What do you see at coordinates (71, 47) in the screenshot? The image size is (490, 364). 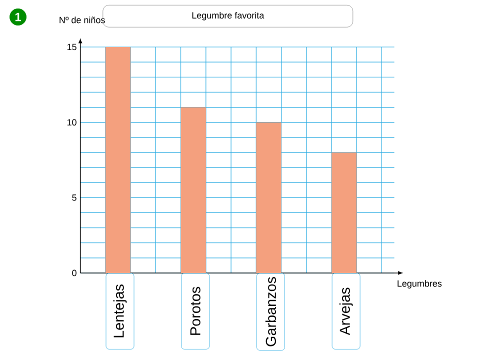 I see `y-tick-label: 15` at bounding box center [71, 47].